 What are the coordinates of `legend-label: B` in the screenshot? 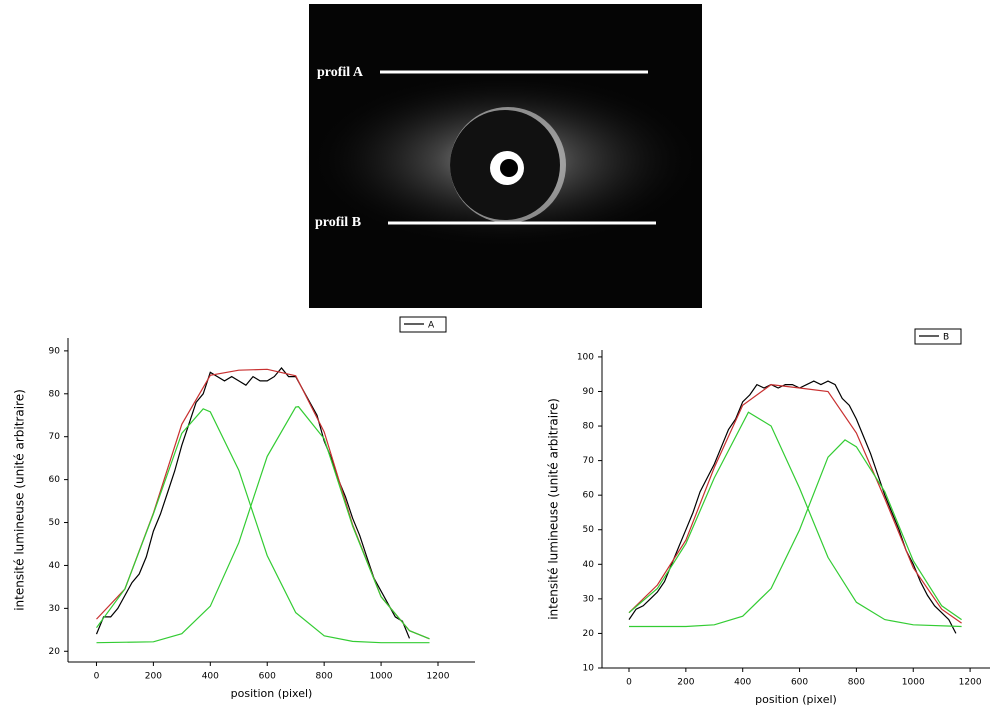 It's located at (946, 338).